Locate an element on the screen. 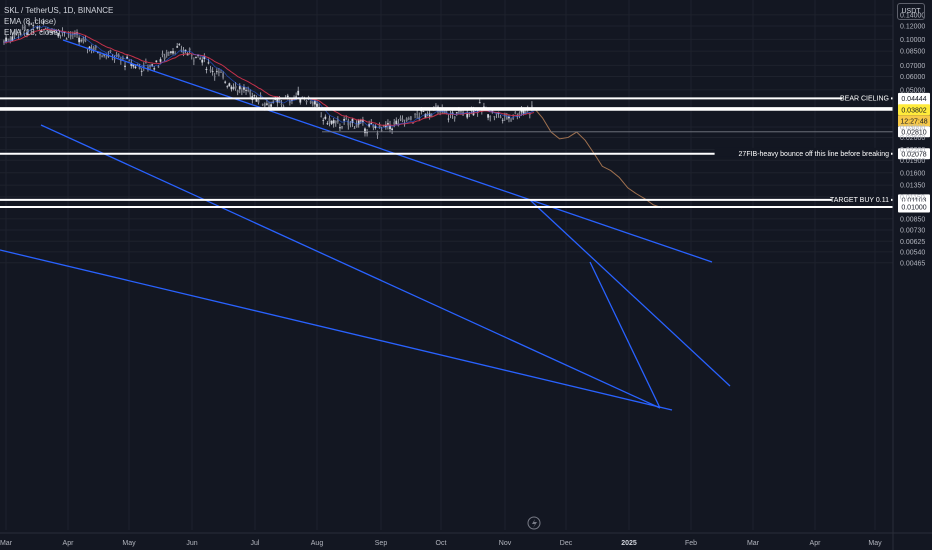 The image size is (932, 550). price-tick-label: 0.00850 is located at coordinates (912, 219).